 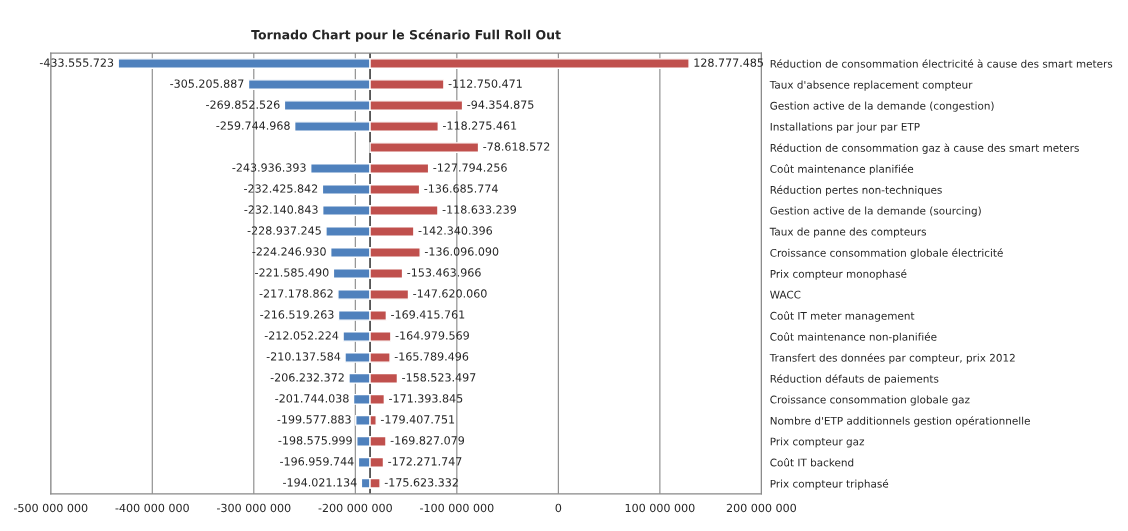 I want to click on data-label: -259.744.968, so click(x=253, y=125).